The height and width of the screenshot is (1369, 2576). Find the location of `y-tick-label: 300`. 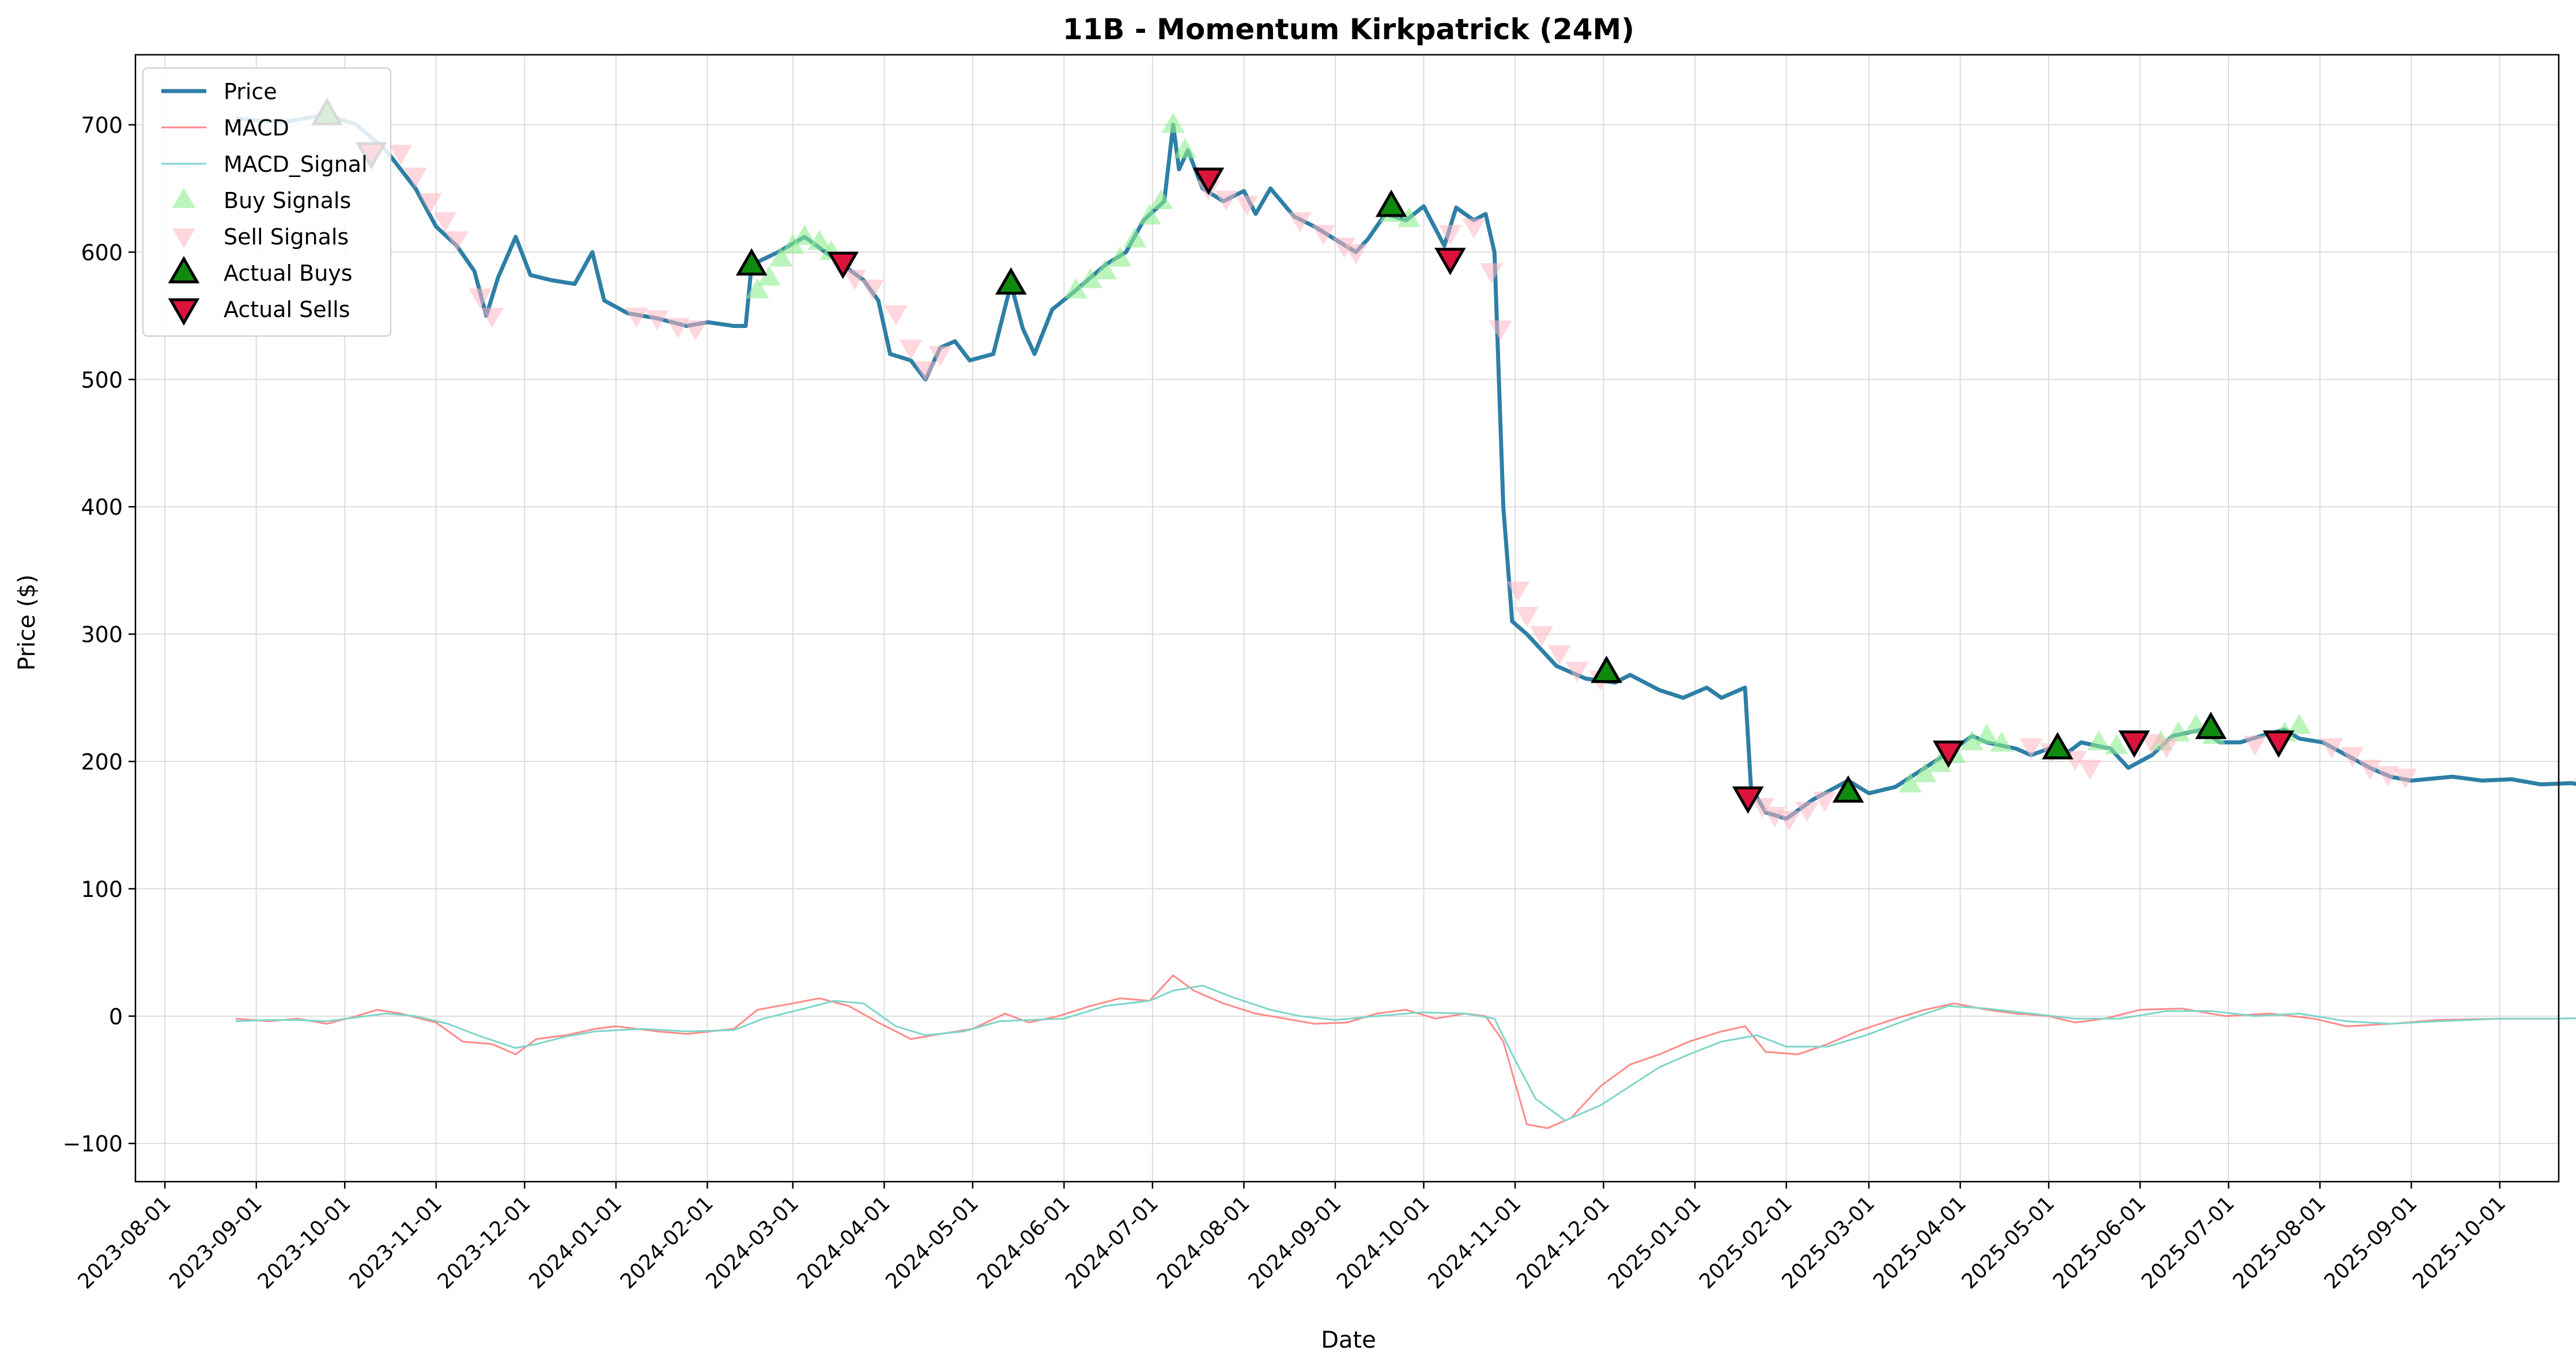

y-tick-label: 300 is located at coordinates (102, 634).